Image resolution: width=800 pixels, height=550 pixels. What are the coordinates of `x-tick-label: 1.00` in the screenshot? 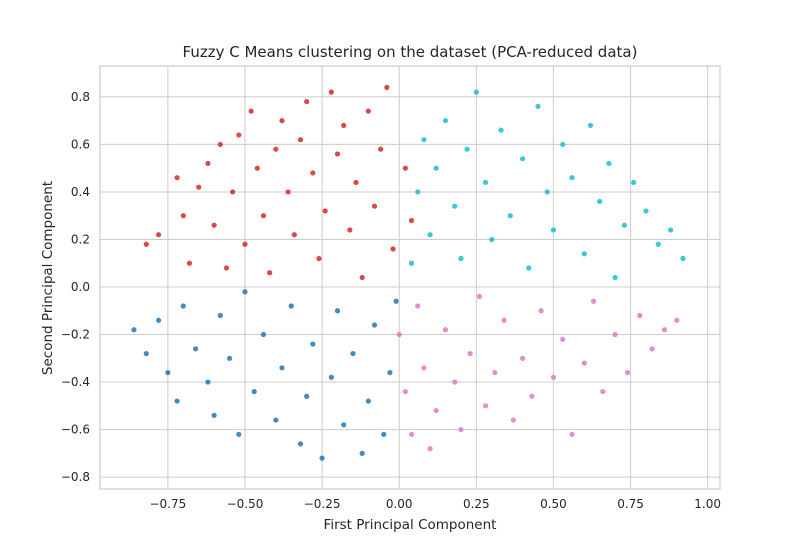 It's located at (707, 504).